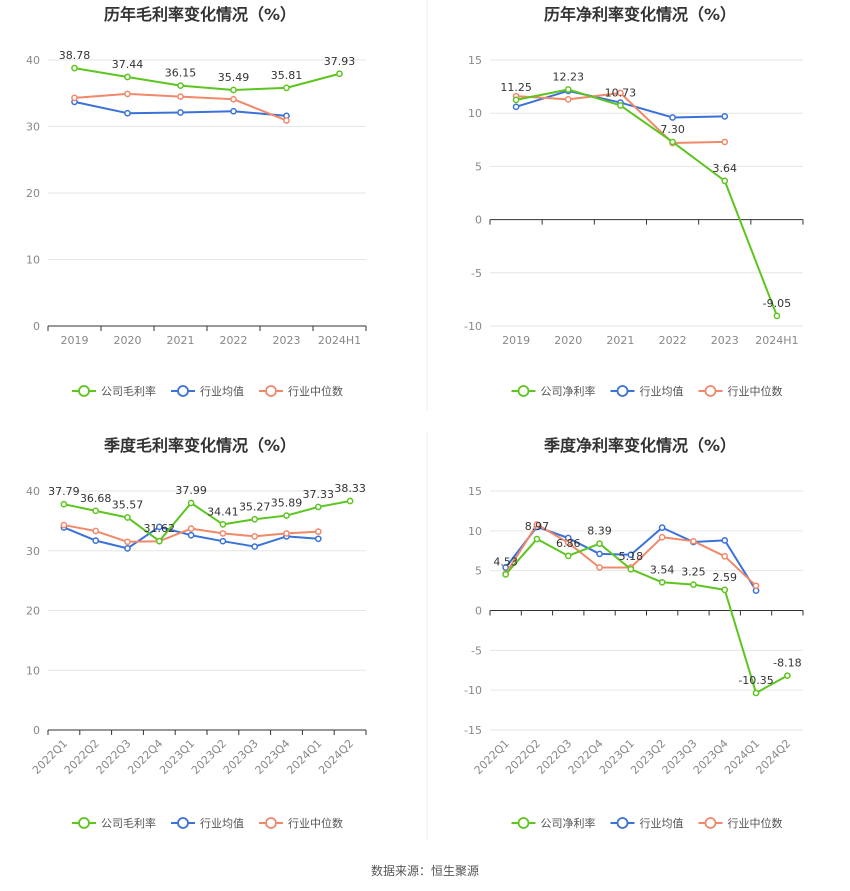 The height and width of the screenshot is (891, 850). What do you see at coordinates (33, 60) in the screenshot?
I see `y-tick-label: 40` at bounding box center [33, 60].